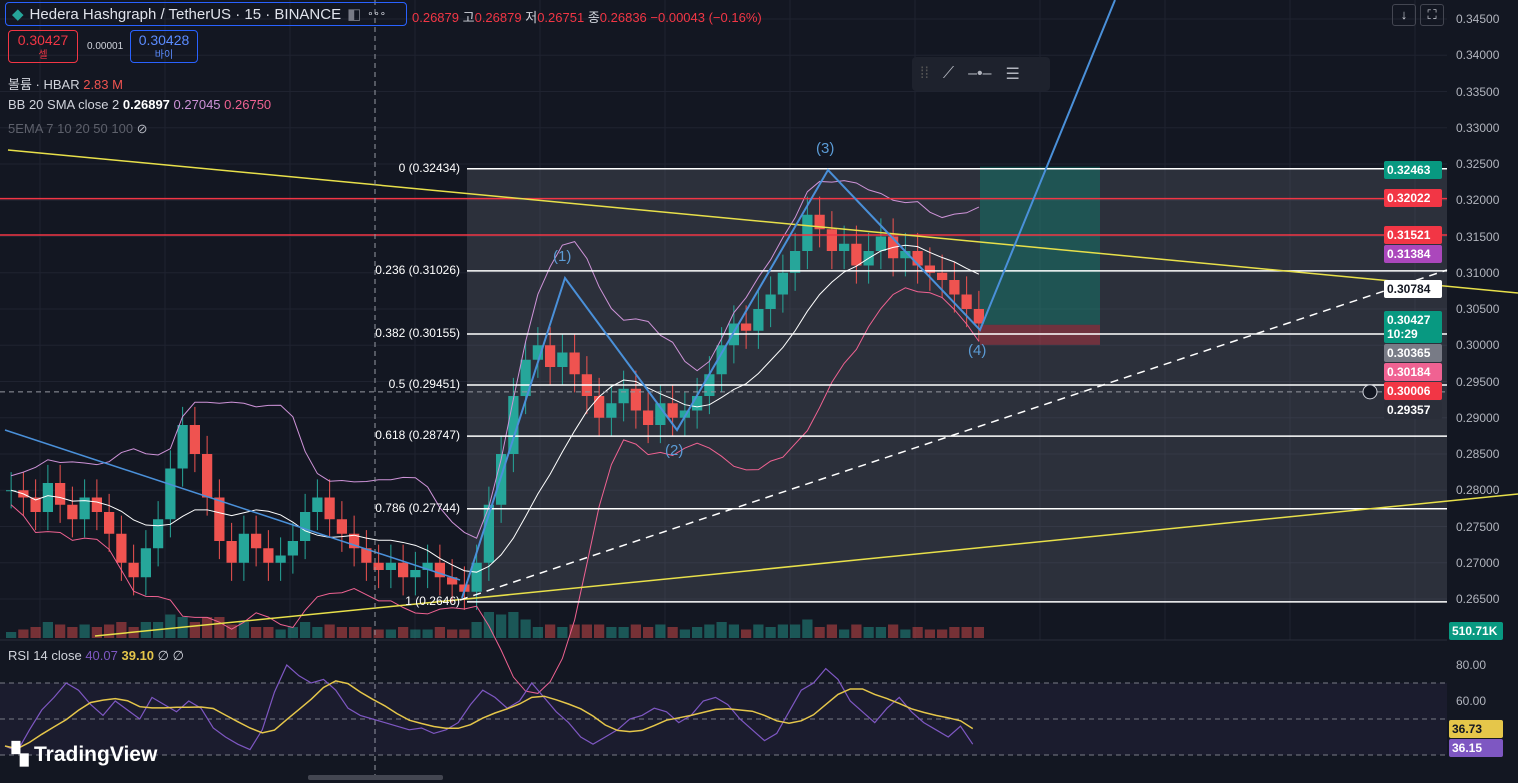 The image size is (1518, 783). What do you see at coordinates (232, 505) in the screenshot?
I see `blue-trendline` at bounding box center [232, 505].